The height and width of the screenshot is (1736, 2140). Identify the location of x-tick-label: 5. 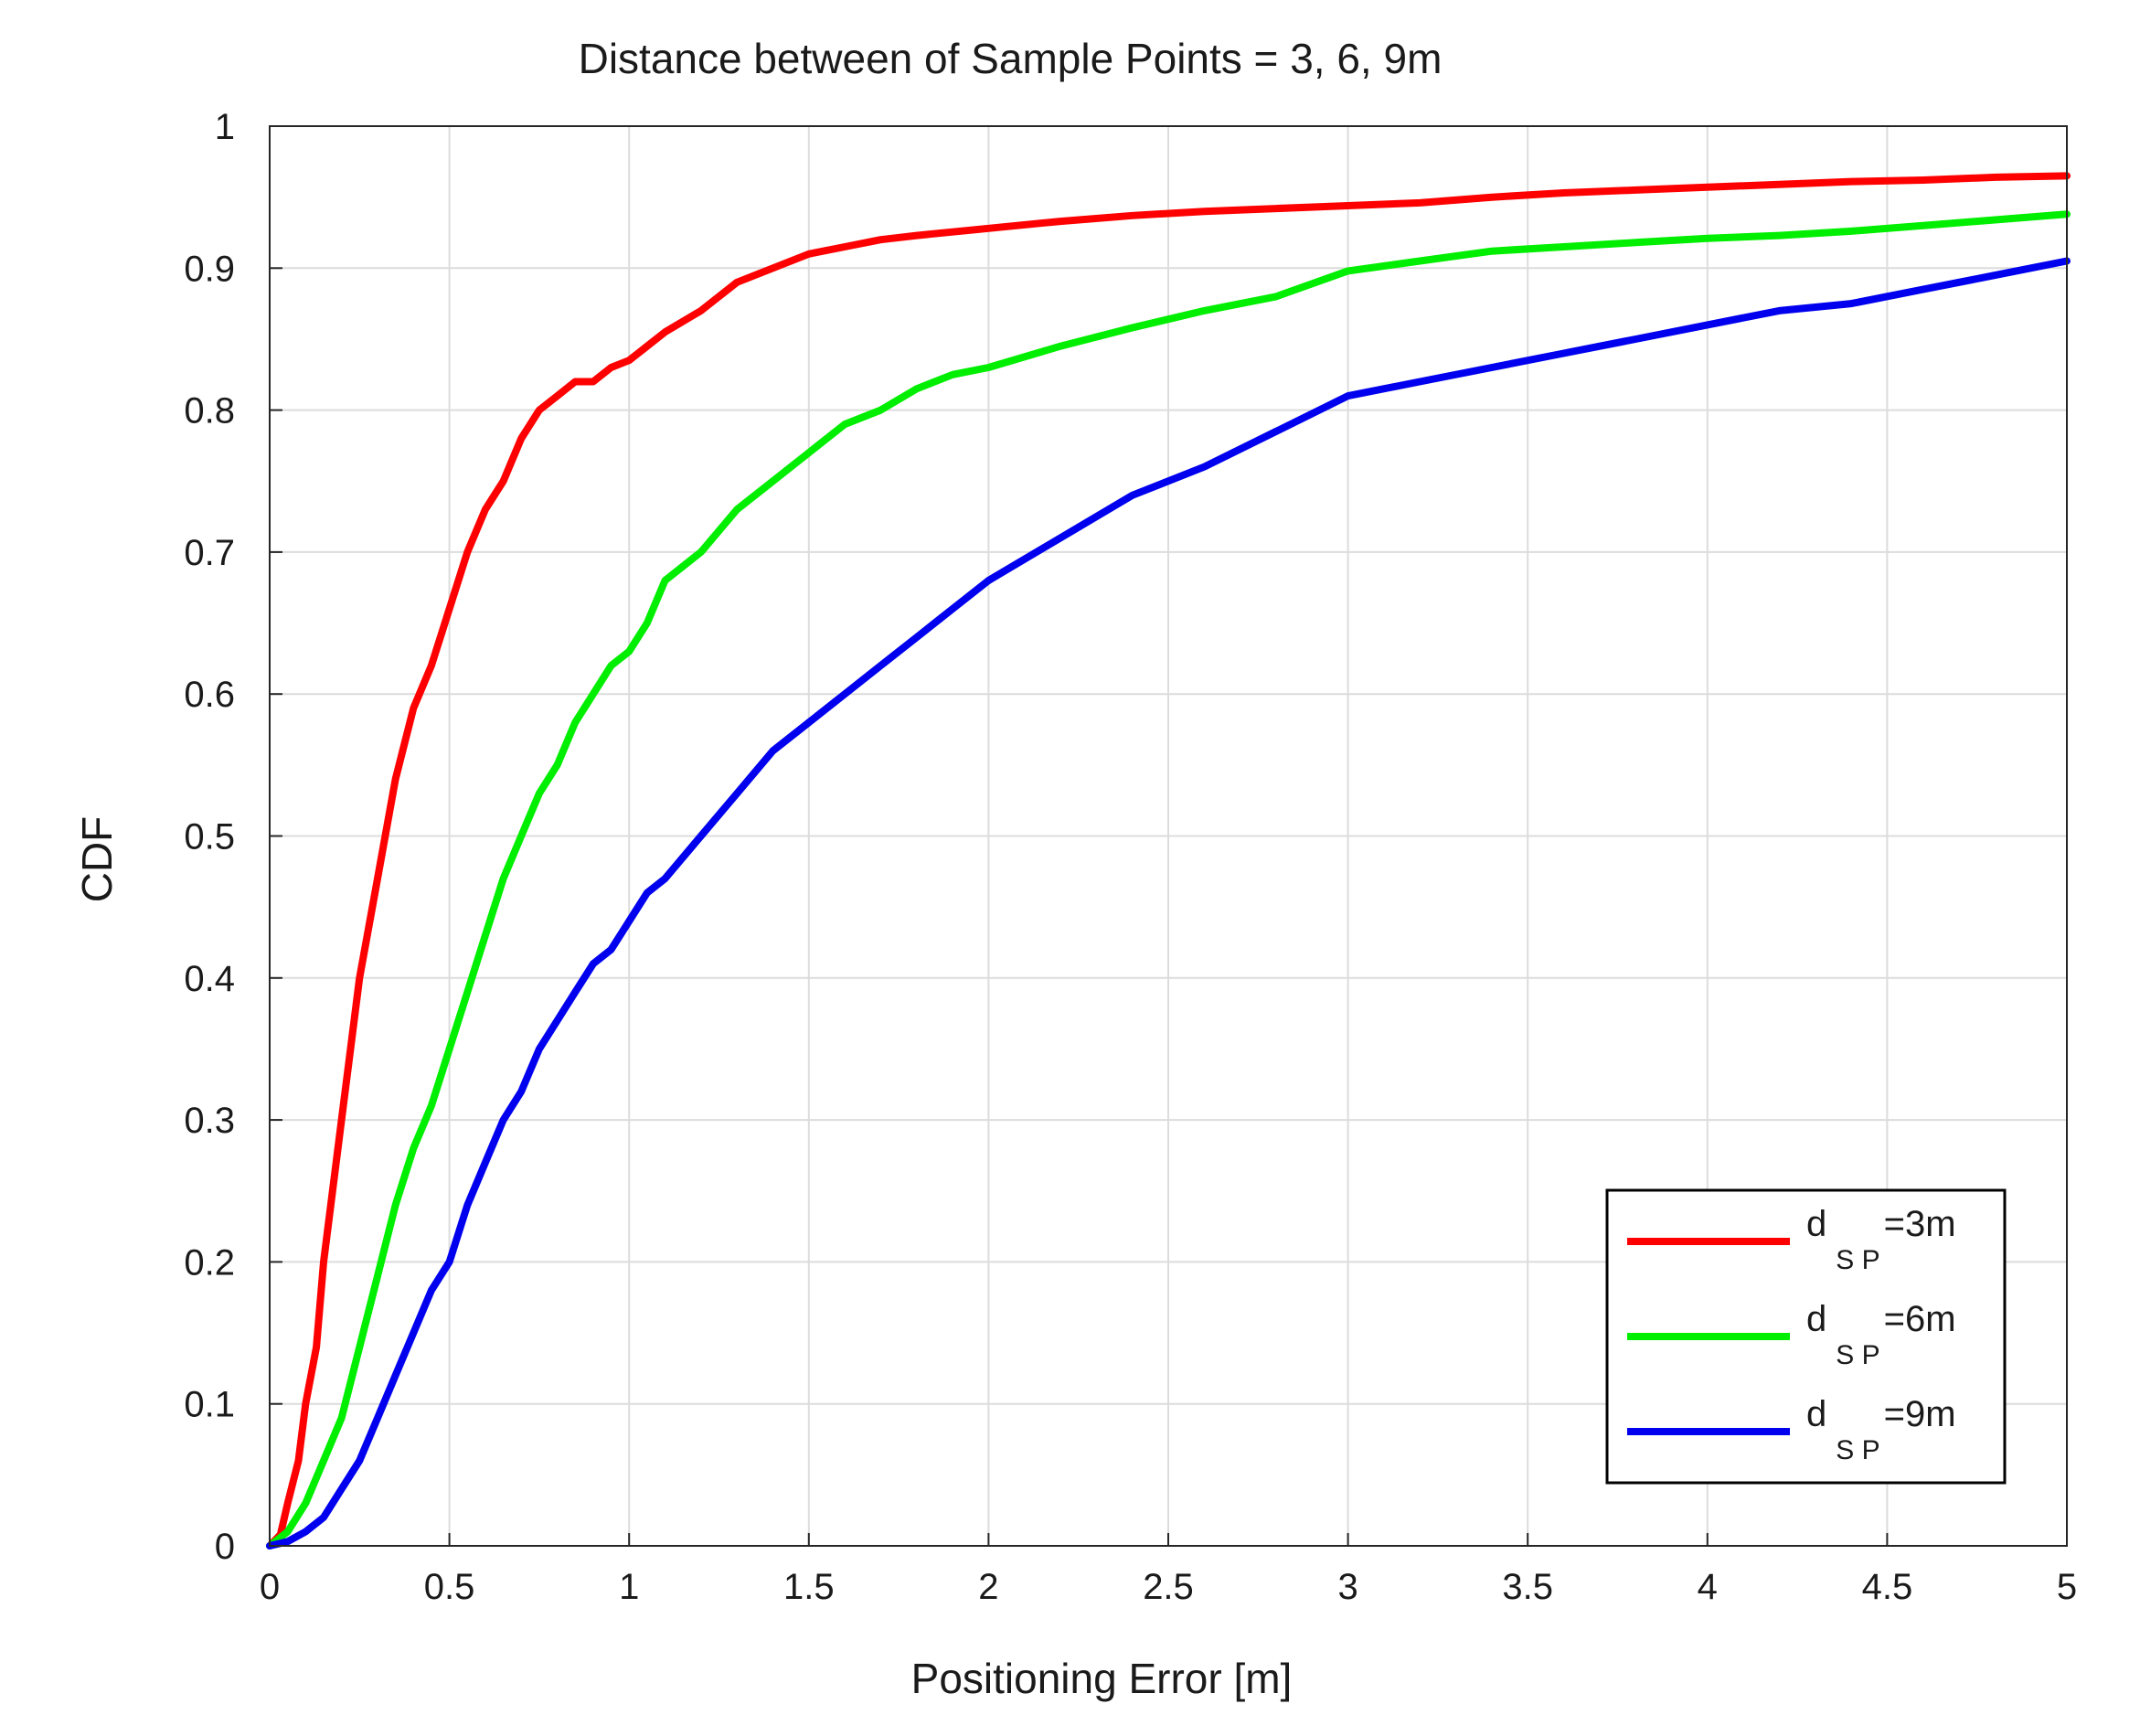
(2067, 1587).